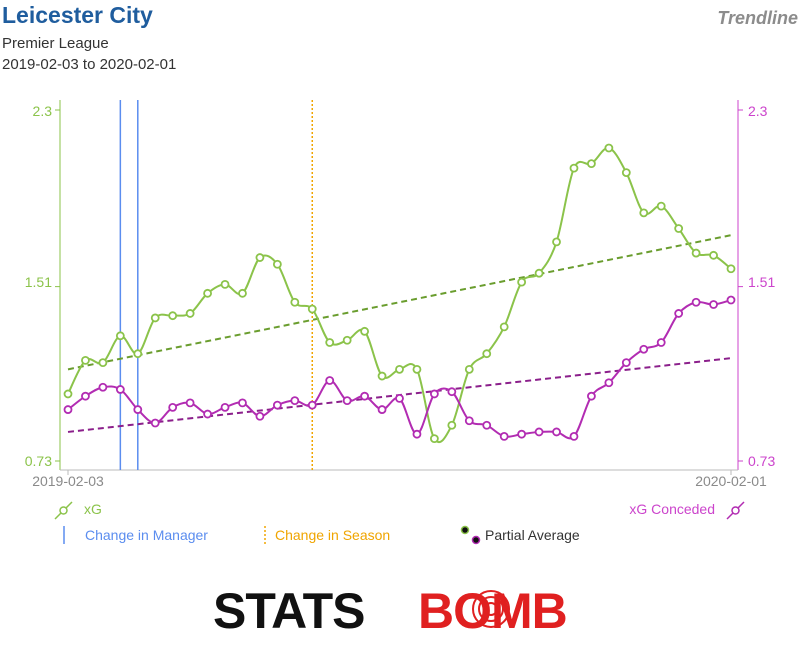 This screenshot has width=800, height=650. Describe the element at coordinates (63, 510) in the screenshot. I see `legend-xg-icon` at that location.